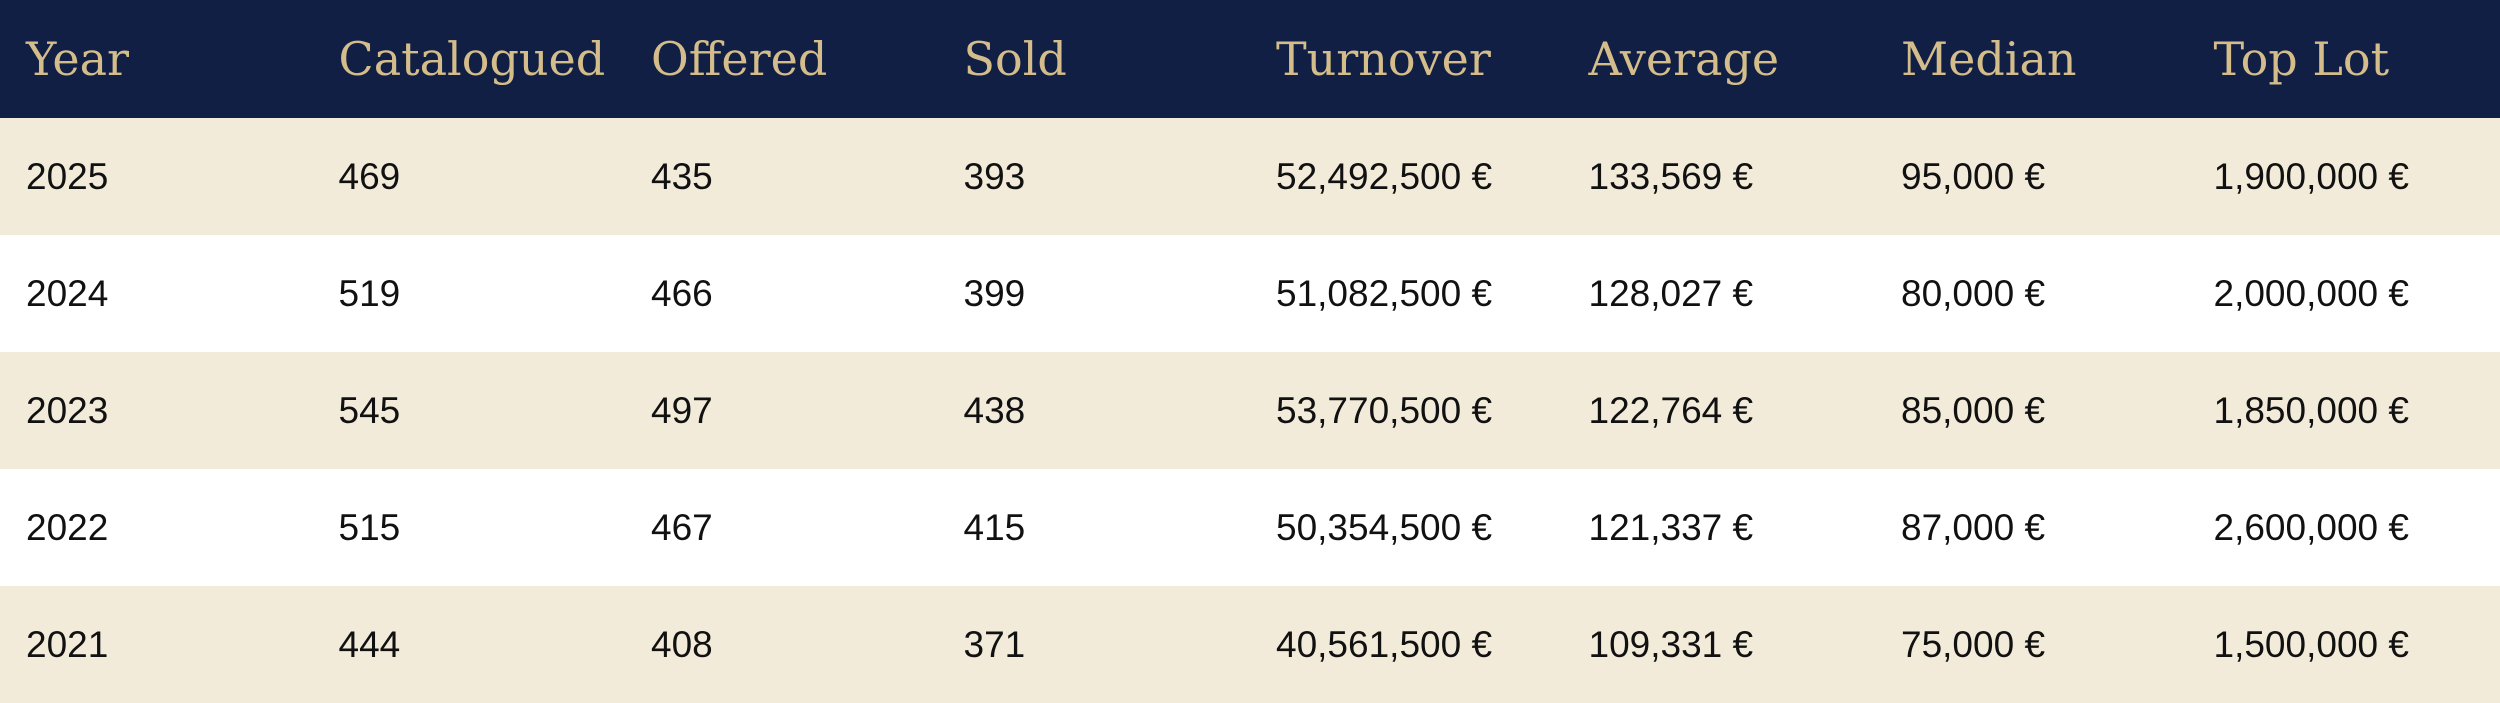 This screenshot has width=2500, height=703. I want to click on cell-offered: 466, so click(682, 293).